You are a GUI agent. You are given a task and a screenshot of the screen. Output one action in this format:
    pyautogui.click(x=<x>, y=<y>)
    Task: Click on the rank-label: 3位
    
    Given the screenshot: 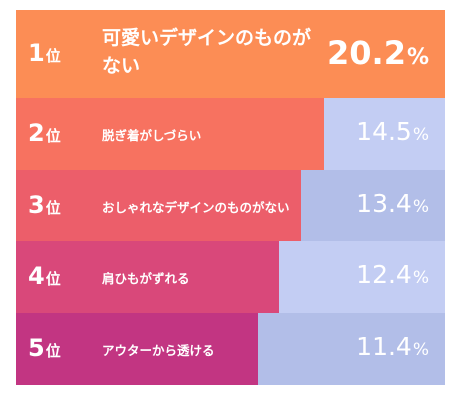 What is the action you would take?
    pyautogui.click(x=44, y=205)
    